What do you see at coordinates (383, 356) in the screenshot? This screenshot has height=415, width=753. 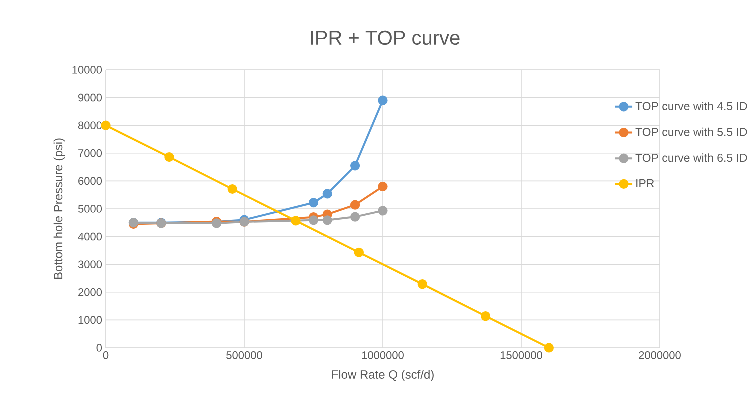 I see `x-tick-label: 1000000` at bounding box center [383, 356].